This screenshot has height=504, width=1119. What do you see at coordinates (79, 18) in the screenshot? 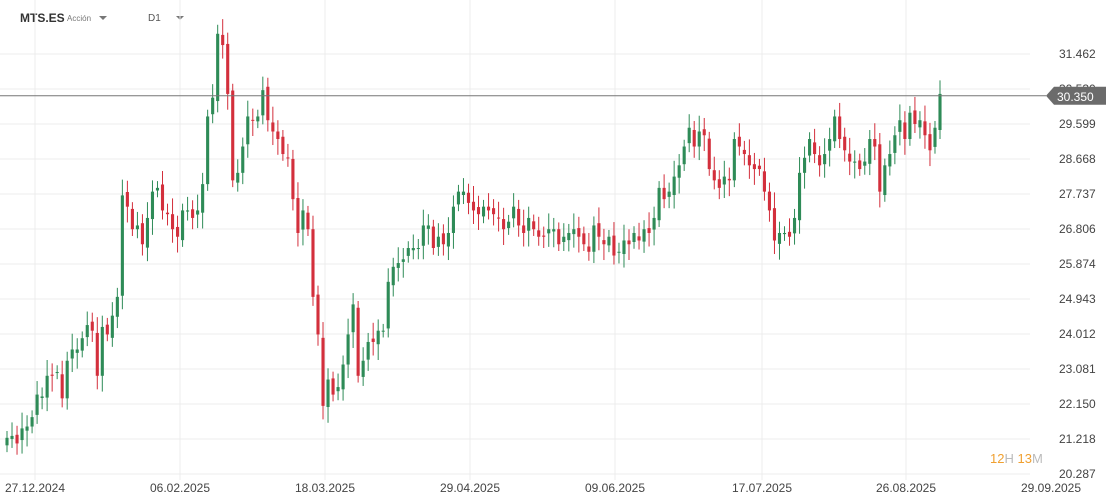
I see `instrument-type-label: Acción` at bounding box center [79, 18].